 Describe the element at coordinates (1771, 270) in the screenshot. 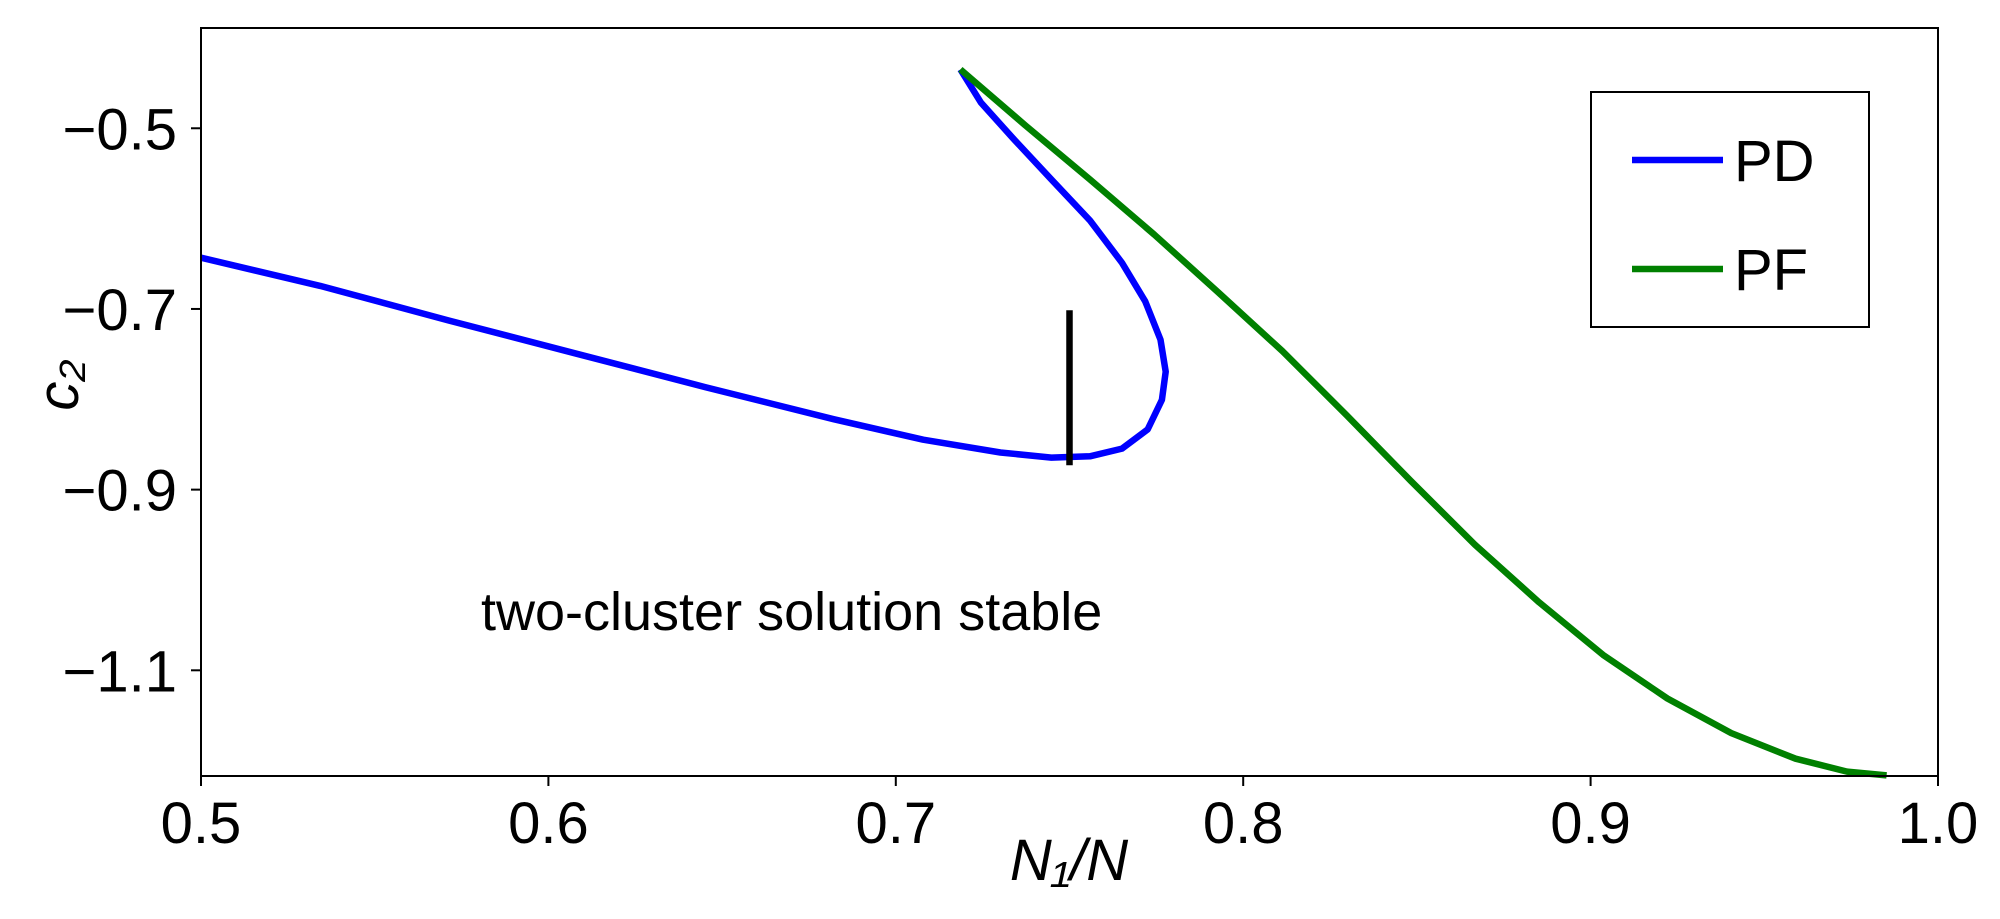

I see `legend-label: PF` at that location.